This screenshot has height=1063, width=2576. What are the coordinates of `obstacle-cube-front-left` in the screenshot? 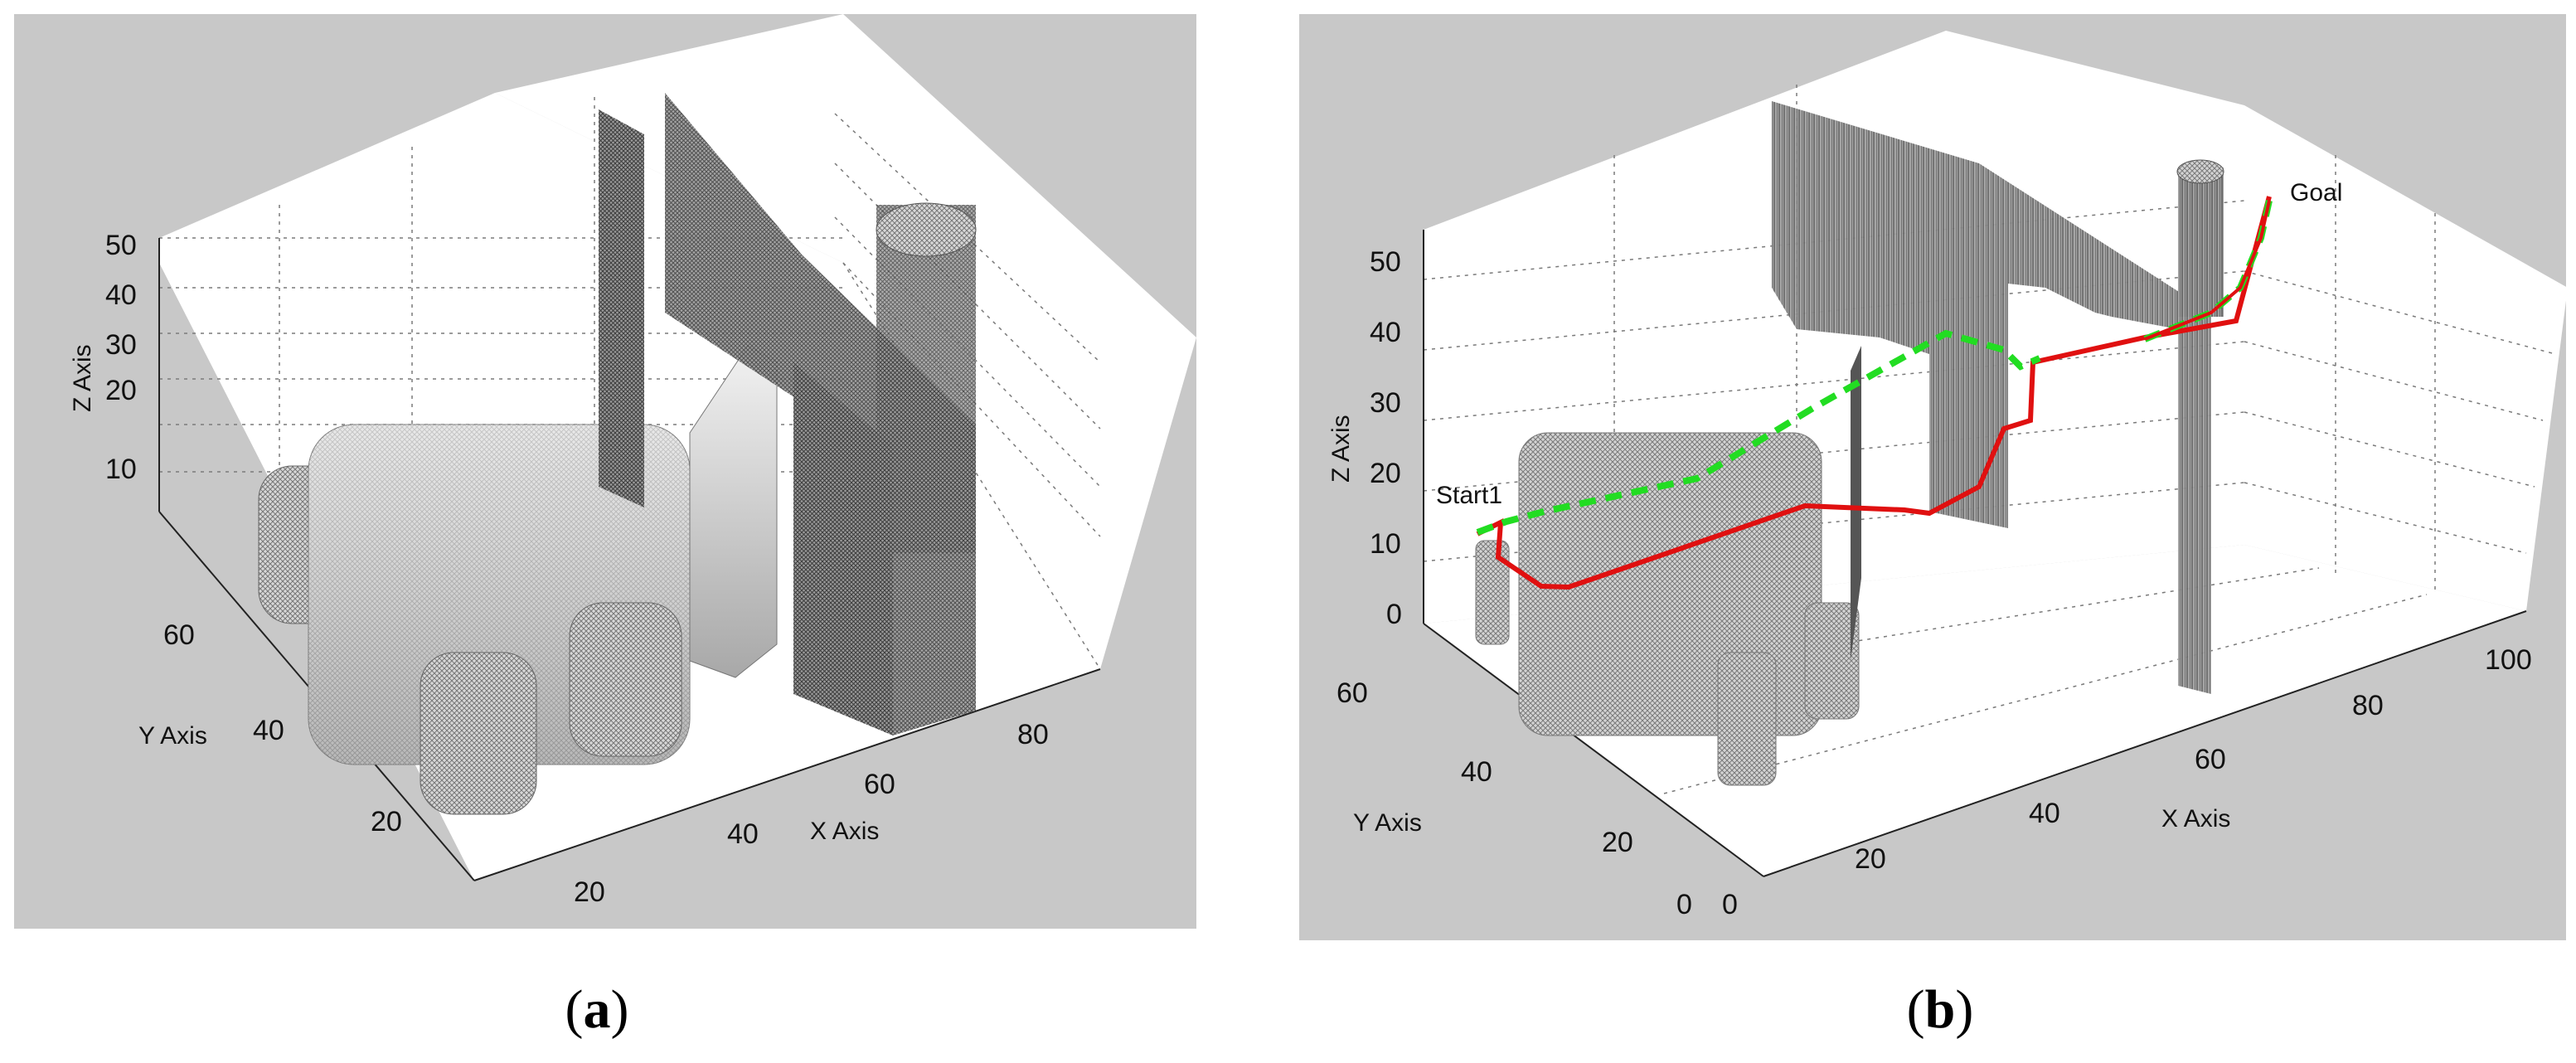 It's located at (478, 733).